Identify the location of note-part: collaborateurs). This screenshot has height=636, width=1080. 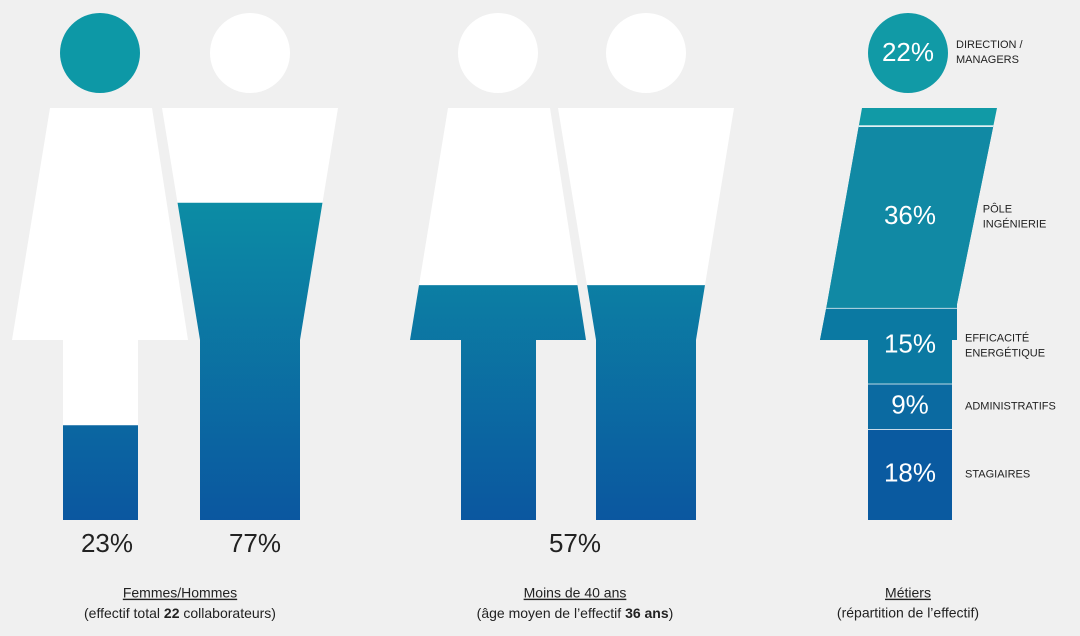
(227, 613).